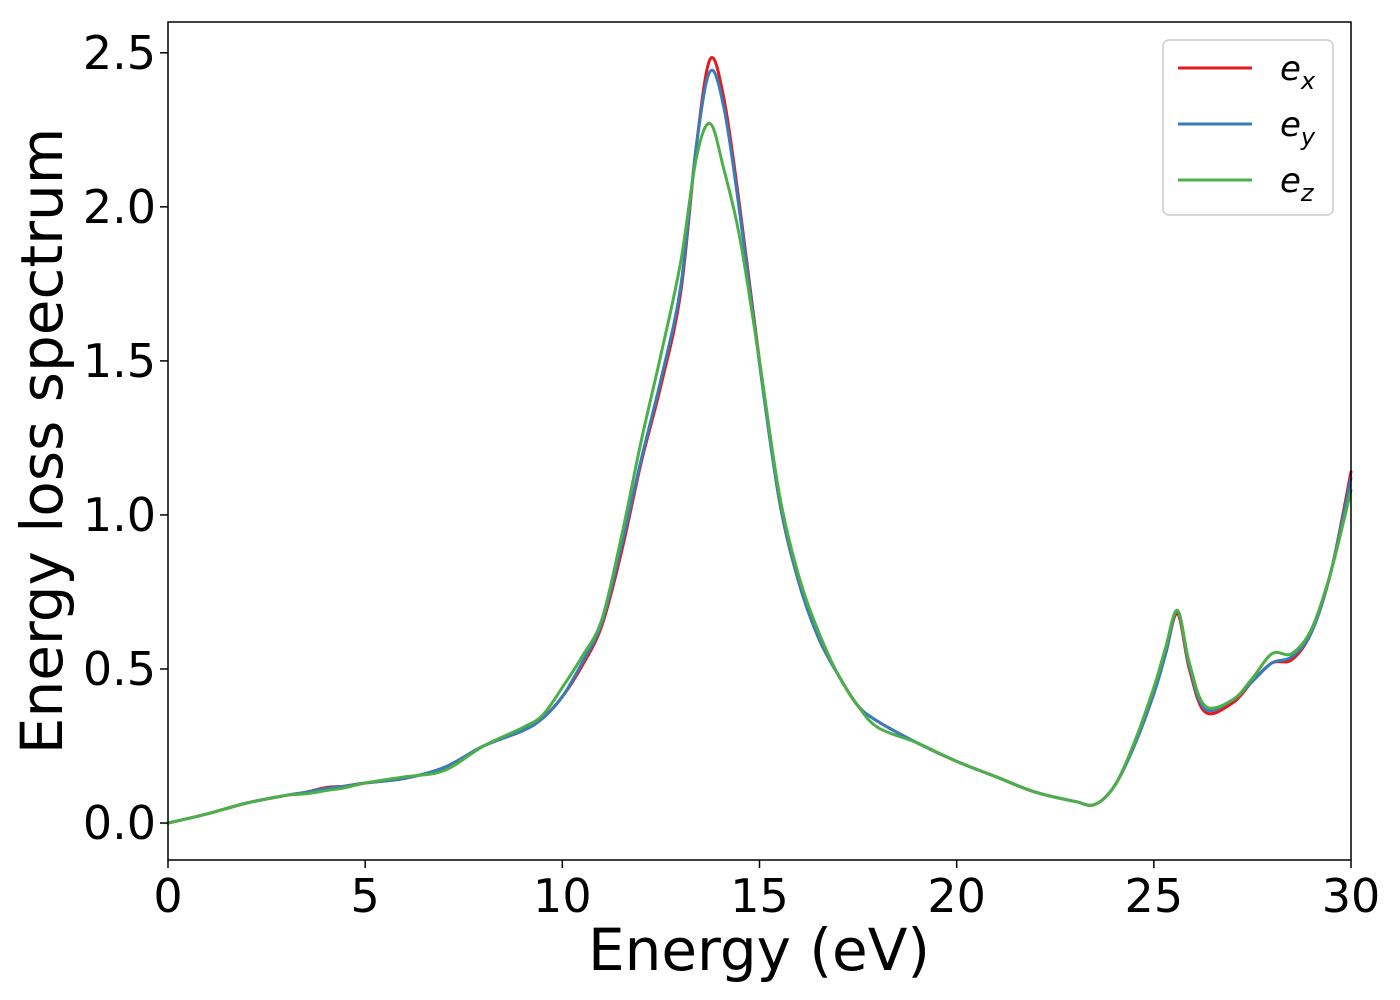 Image resolution: width=1400 pixels, height=1000 pixels. What do you see at coordinates (562, 896) in the screenshot?
I see `x-tick-label: 10` at bounding box center [562, 896].